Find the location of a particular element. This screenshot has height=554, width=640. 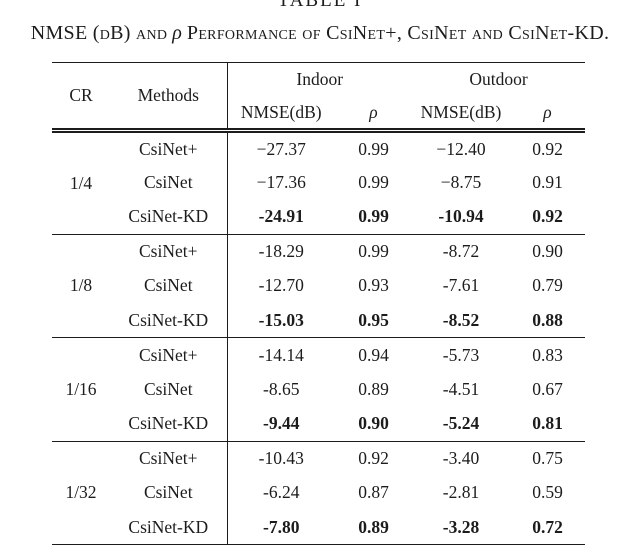

col-header-methods: Methods is located at coordinates (168, 95).